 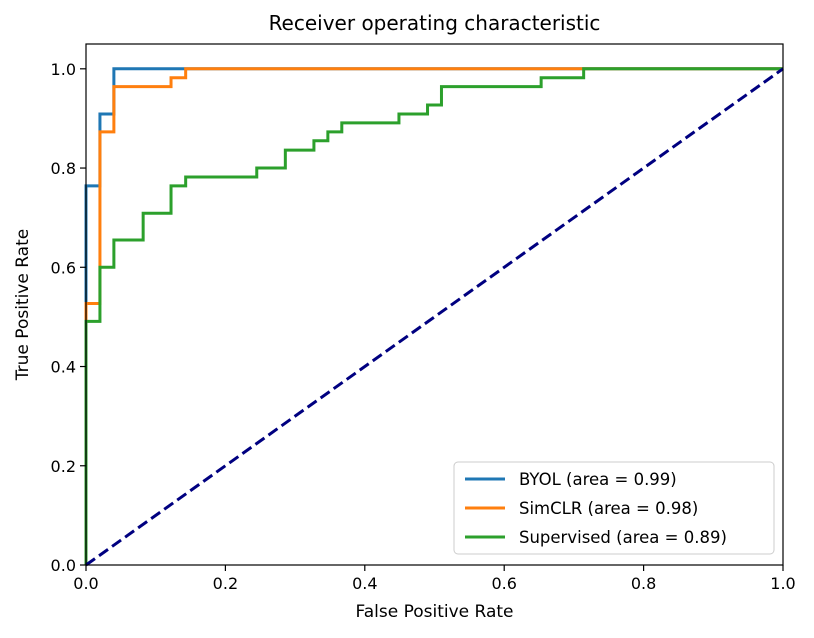 What do you see at coordinates (68, 317) in the screenshot?
I see `y-axis-ticks: 0.0 0.2 0.4 0.6 0.8 1.0` at bounding box center [68, 317].